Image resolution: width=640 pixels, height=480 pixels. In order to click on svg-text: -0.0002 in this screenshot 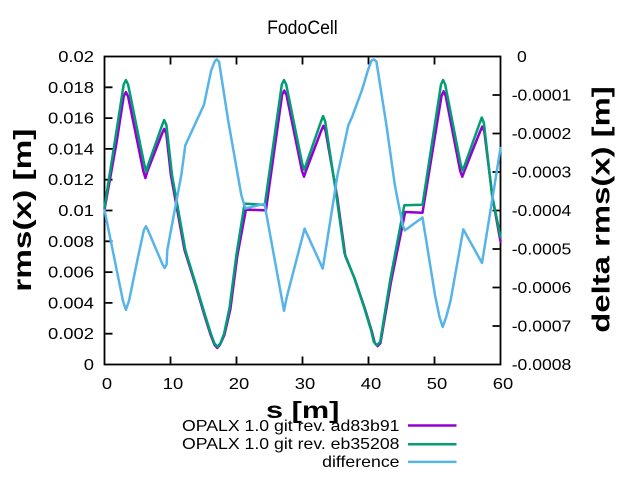, I will do `click(542, 134)`.